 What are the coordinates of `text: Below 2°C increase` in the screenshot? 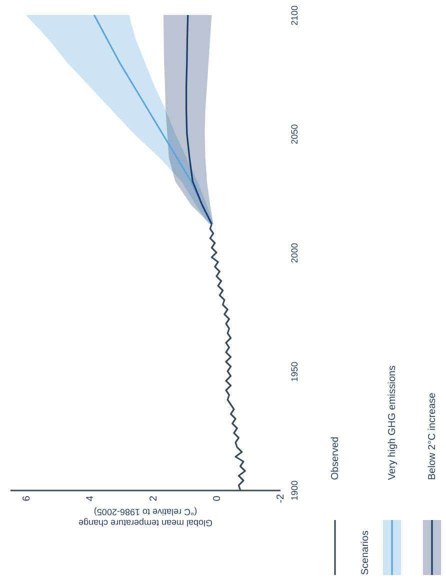 It's located at (432, 436).